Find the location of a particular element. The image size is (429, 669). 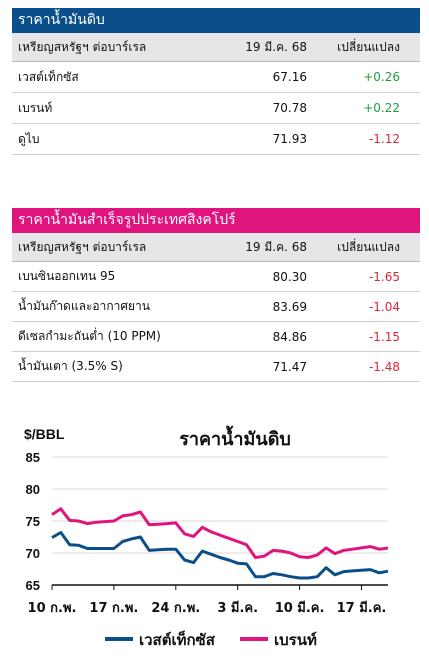

chart-legend: เวสต์เท็กซัส เบรนท์ is located at coordinates (211, 639).